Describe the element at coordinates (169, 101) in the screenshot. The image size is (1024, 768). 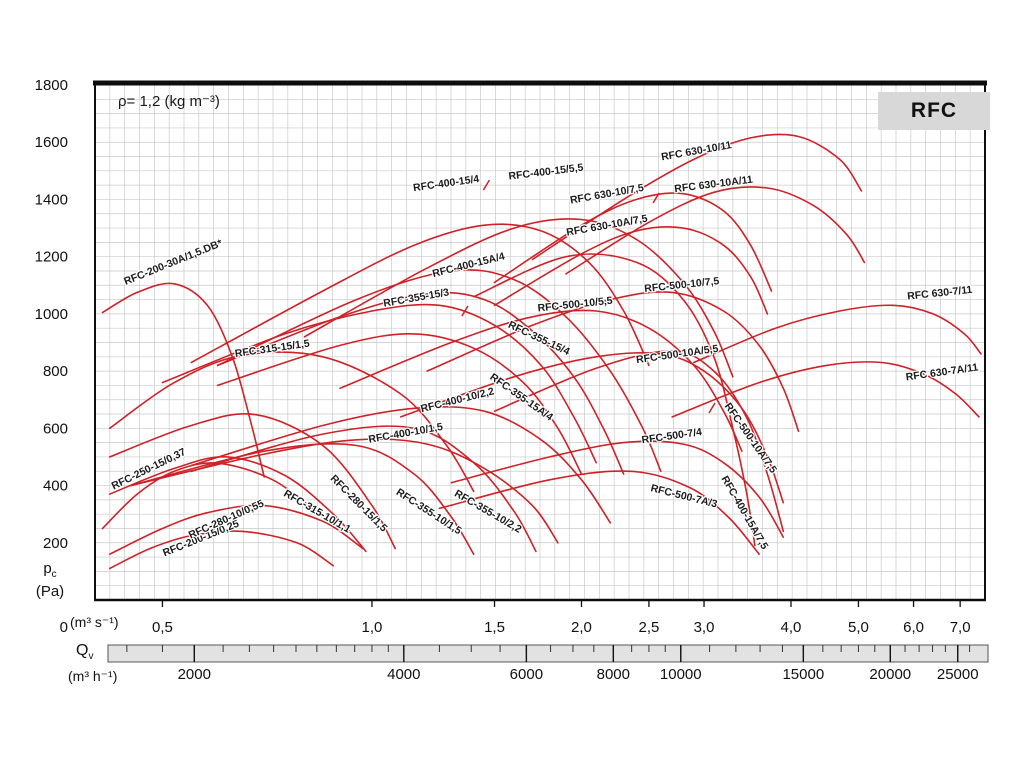
I see `density-label: ρ= 1,2 (kg m⁻³)` at that location.